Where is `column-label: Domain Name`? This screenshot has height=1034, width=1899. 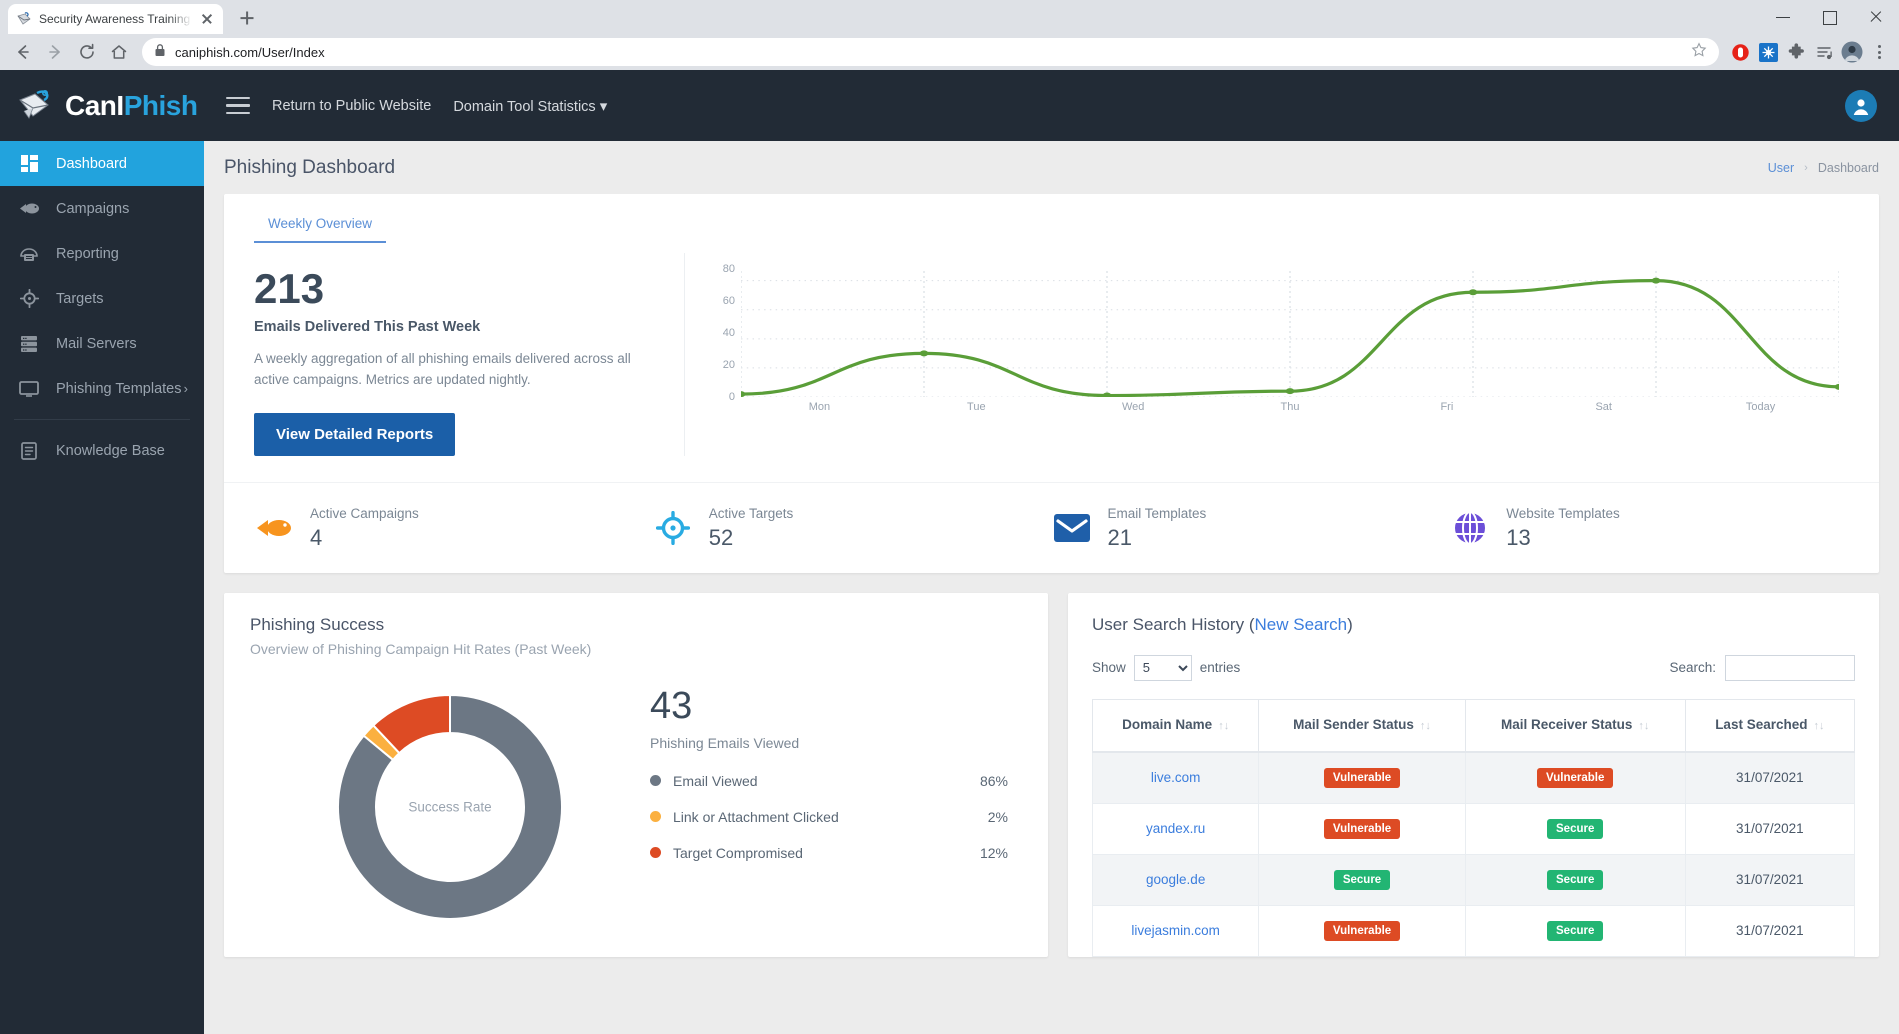
column-label: Domain Name is located at coordinates (1167, 724).